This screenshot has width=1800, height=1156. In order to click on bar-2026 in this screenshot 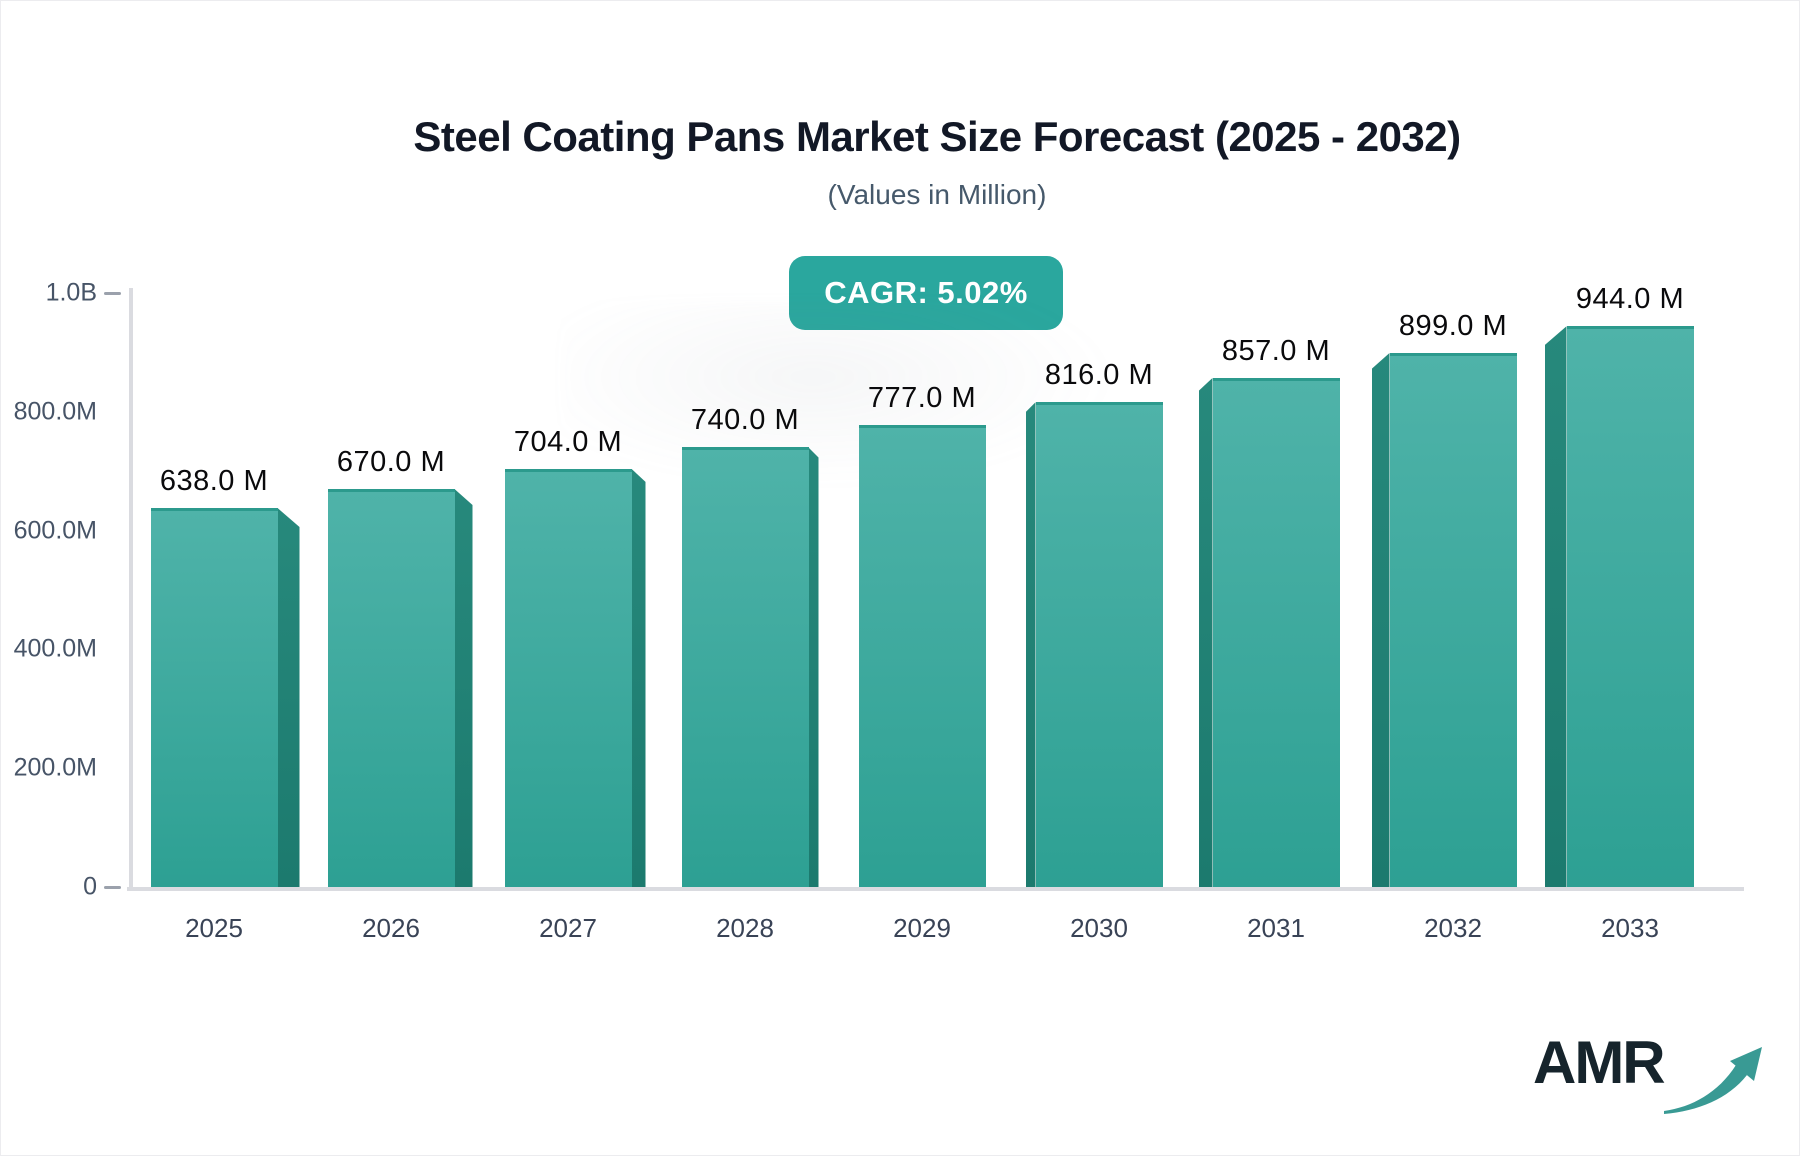, I will do `click(391, 688)`.